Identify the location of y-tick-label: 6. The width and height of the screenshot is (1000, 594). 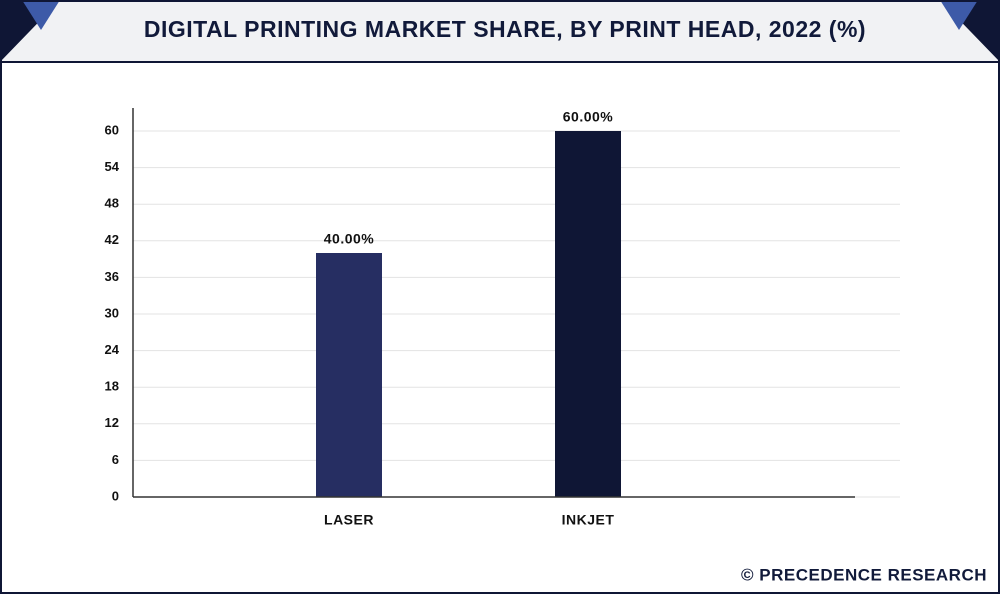
(115, 459).